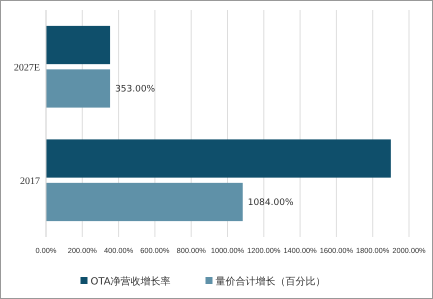  Describe the element at coordinates (27, 68) in the screenshot. I see `y-tick-label: 2027E` at that location.